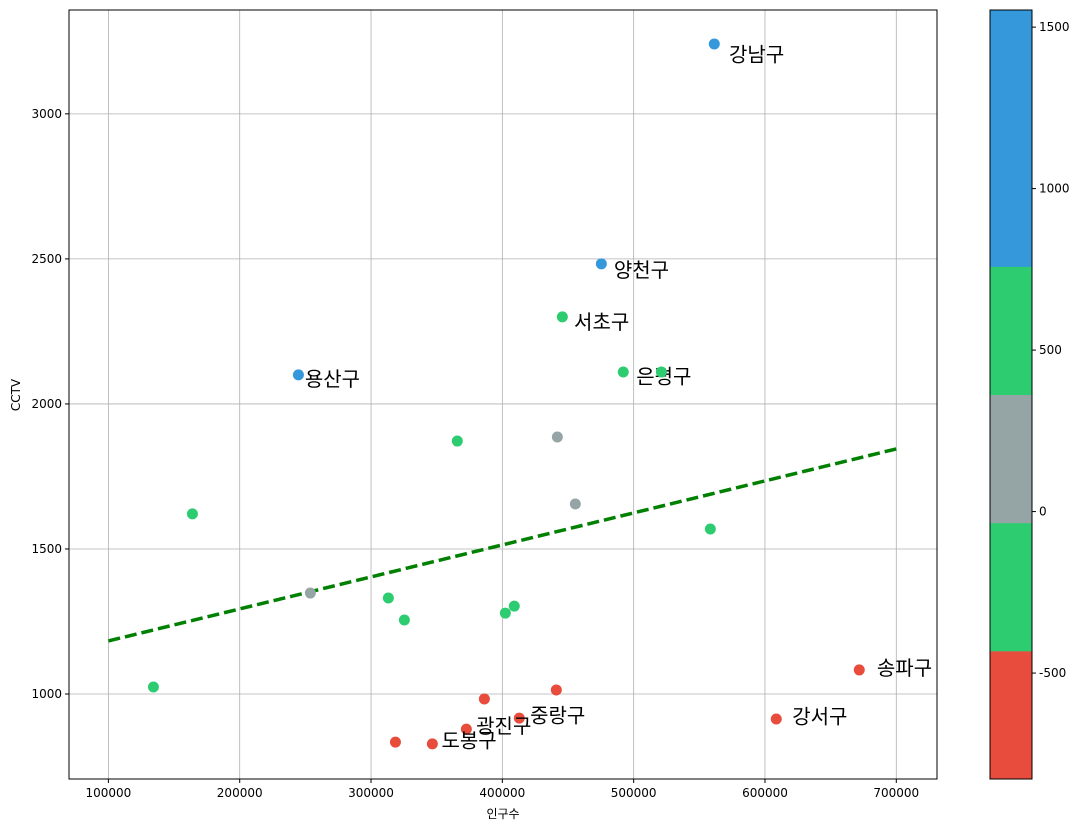  What do you see at coordinates (1052, 673) in the screenshot?
I see `colorbar-tick-label: -500` at bounding box center [1052, 673].